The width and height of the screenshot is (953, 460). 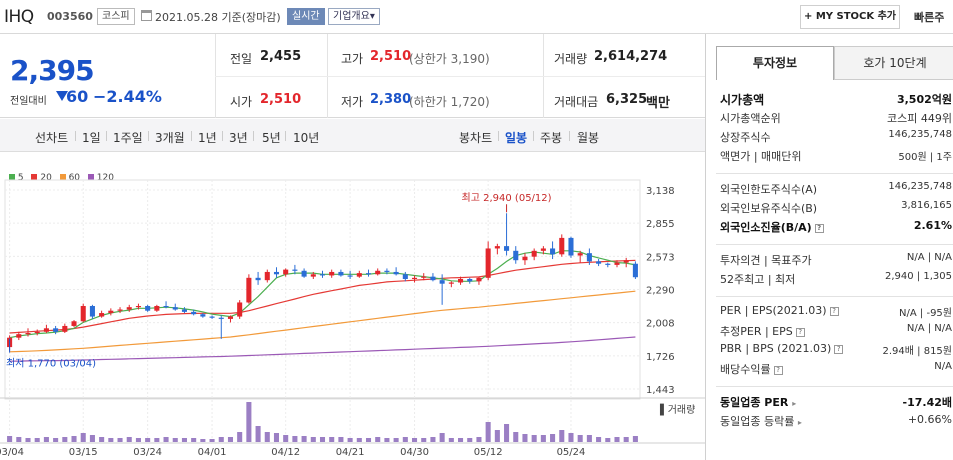 What do you see at coordinates (241, 59) in the screenshot?
I see `prev-close-label: 전일` at bounding box center [241, 59].